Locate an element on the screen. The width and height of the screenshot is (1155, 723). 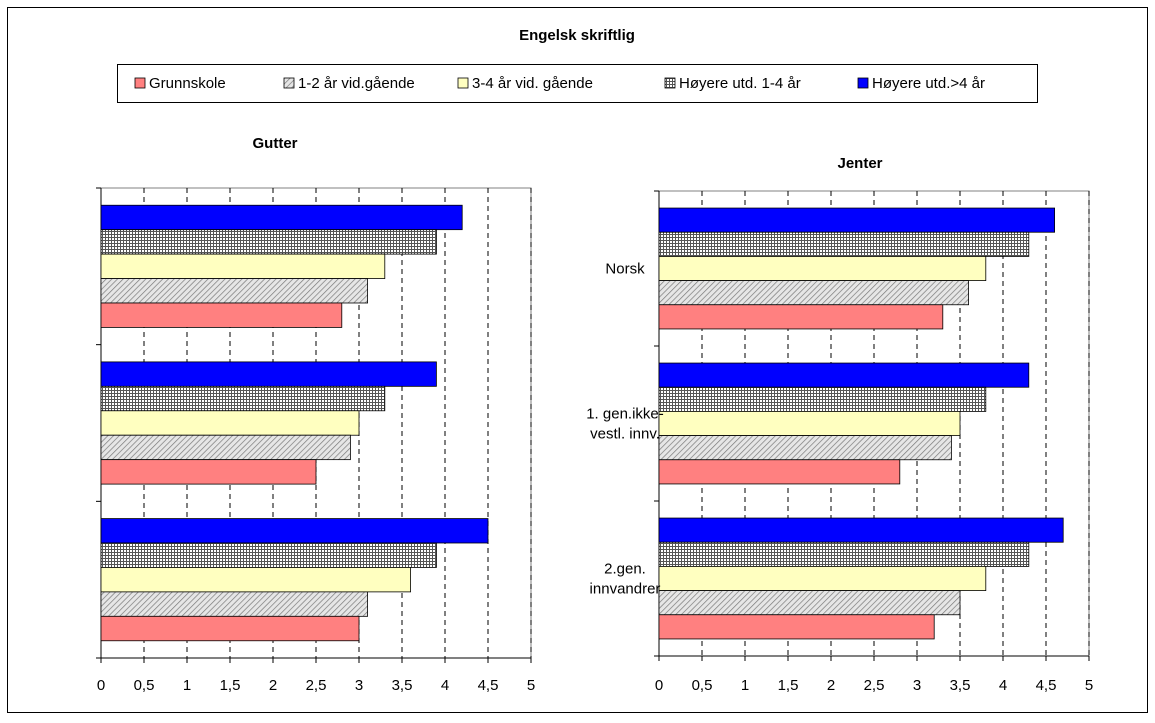
panel-title: Gutter is located at coordinates (275, 143).